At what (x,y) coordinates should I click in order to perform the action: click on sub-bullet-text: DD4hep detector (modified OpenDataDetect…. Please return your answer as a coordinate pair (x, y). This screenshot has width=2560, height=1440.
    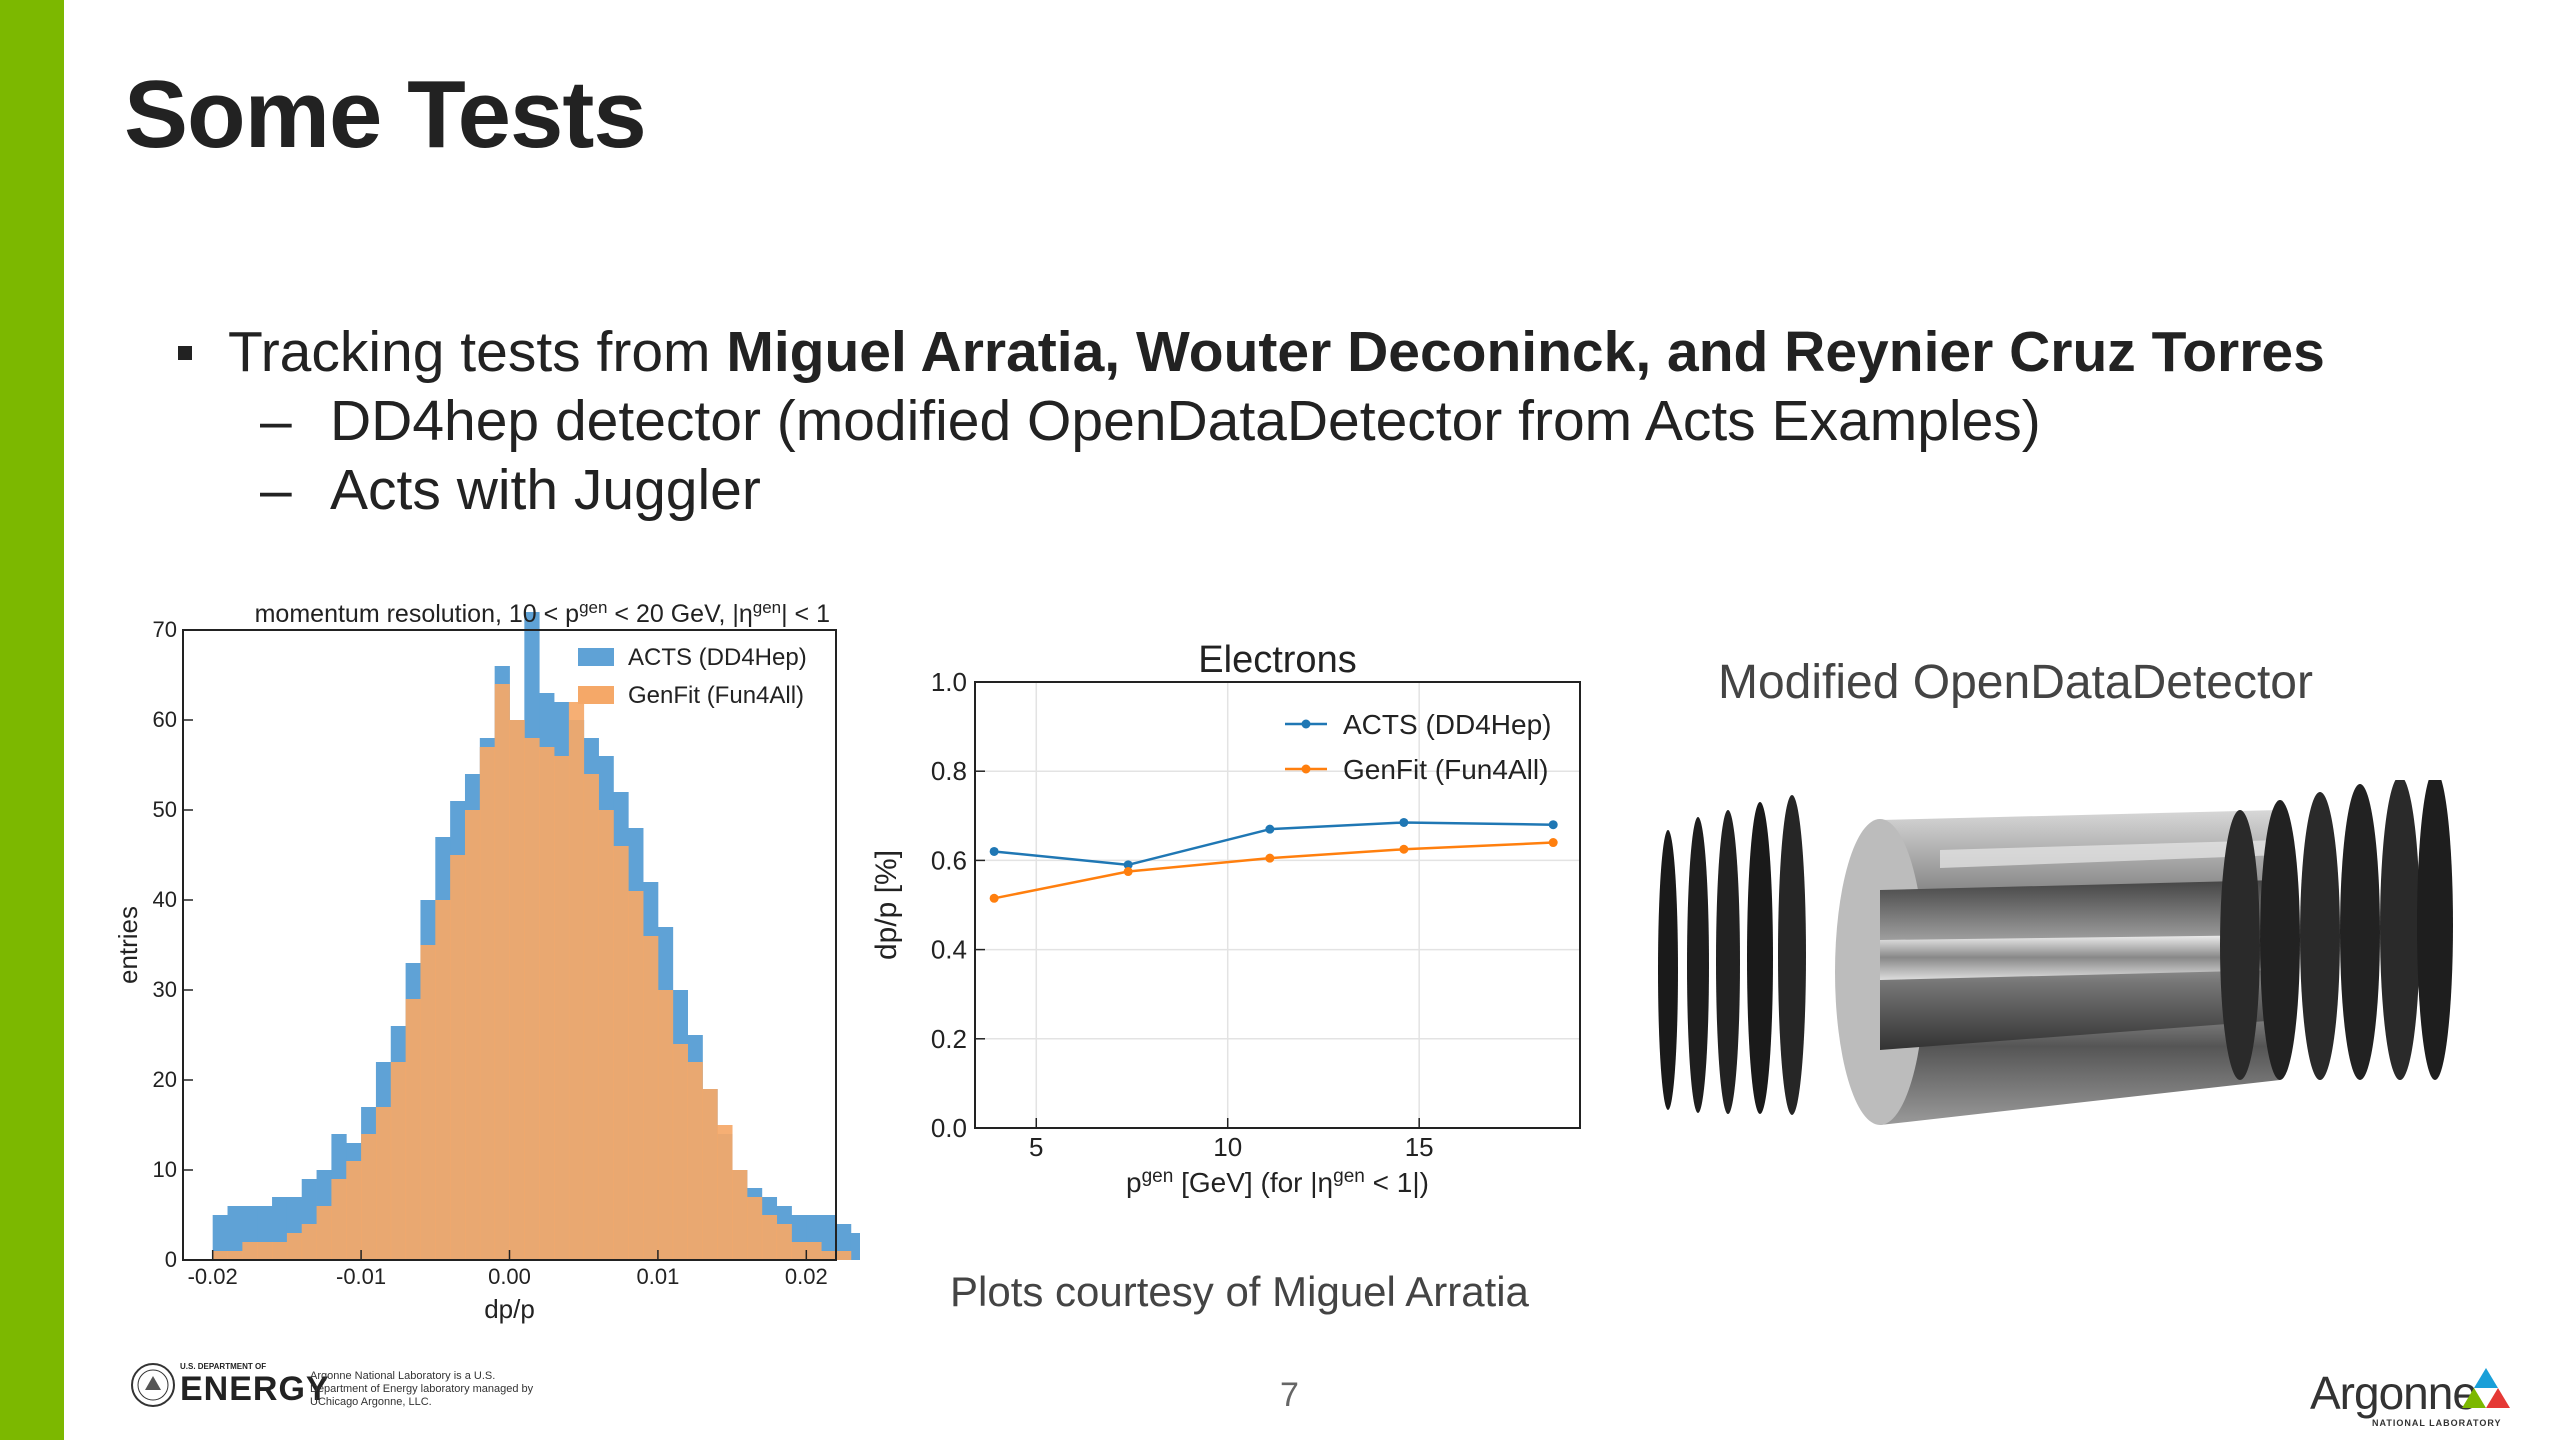
    Looking at the image, I should click on (1185, 421).